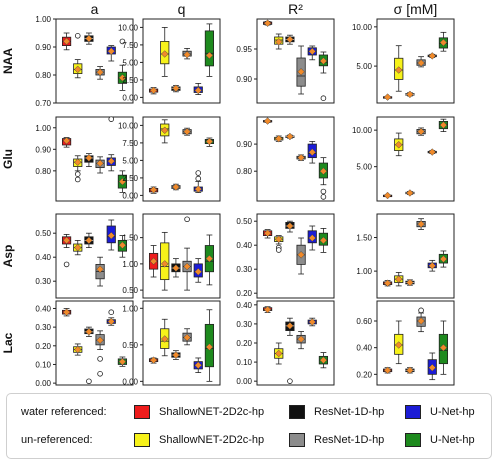 The width and height of the screenshot is (500, 466). I want to click on legend-swatch-unet-unref, so click(413, 440).